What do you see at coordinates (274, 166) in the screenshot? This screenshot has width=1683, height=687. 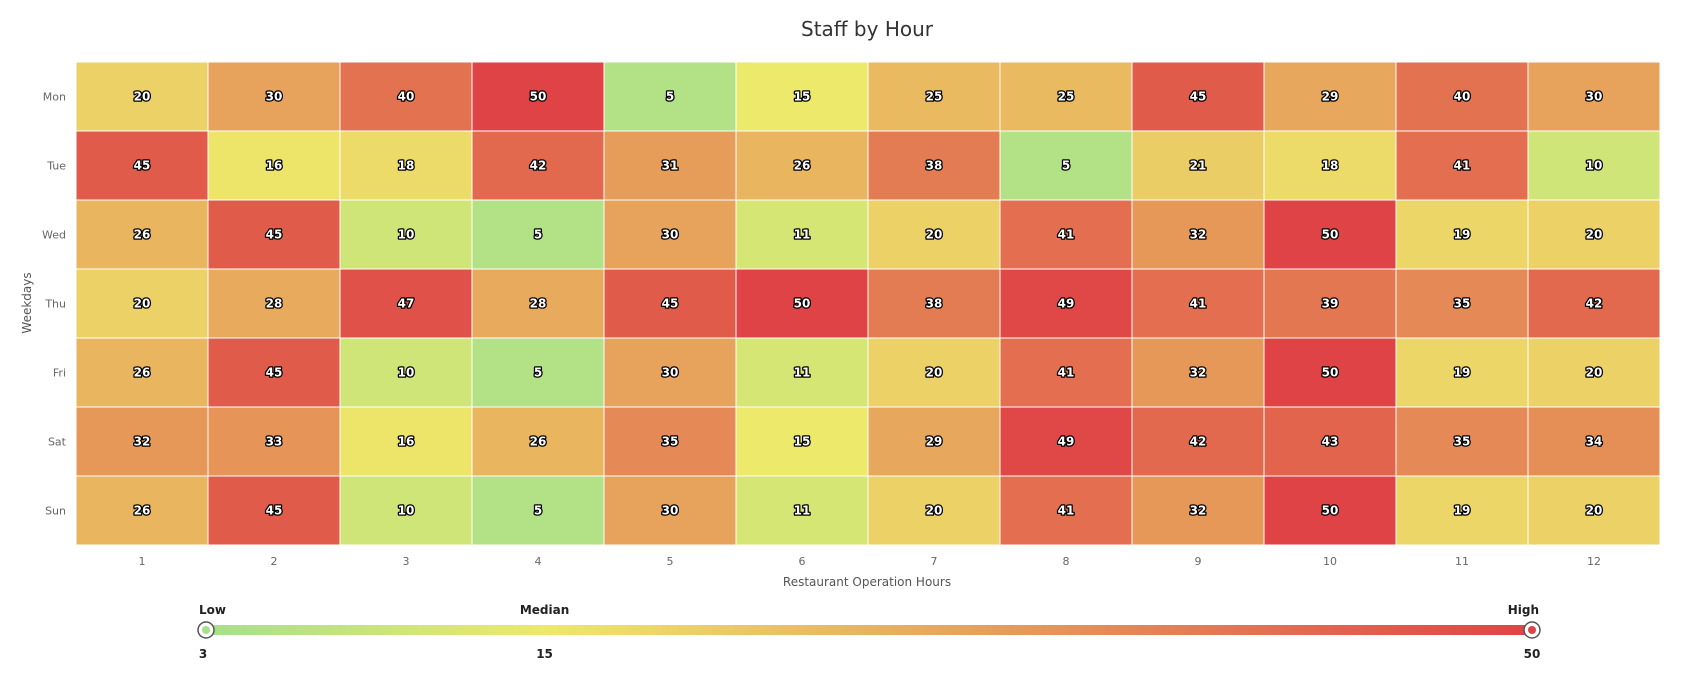 I see `cell-value-label: 16` at bounding box center [274, 166].